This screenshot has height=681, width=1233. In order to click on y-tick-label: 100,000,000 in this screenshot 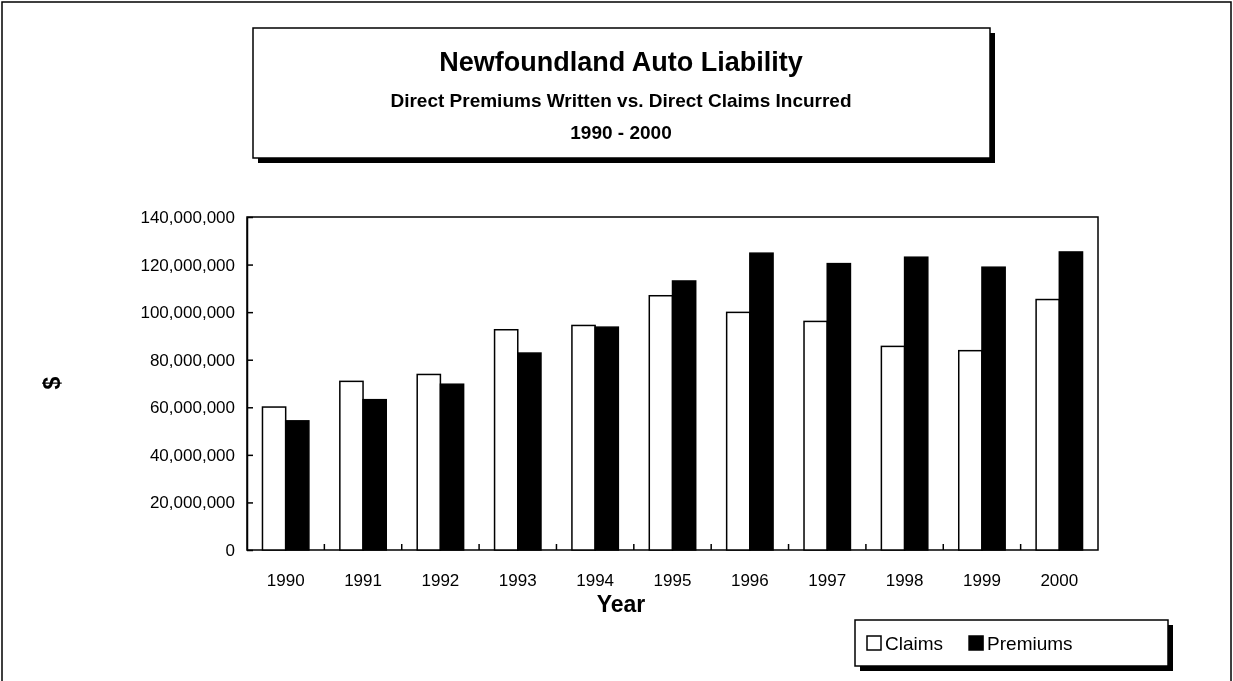, I will do `click(187, 313)`.